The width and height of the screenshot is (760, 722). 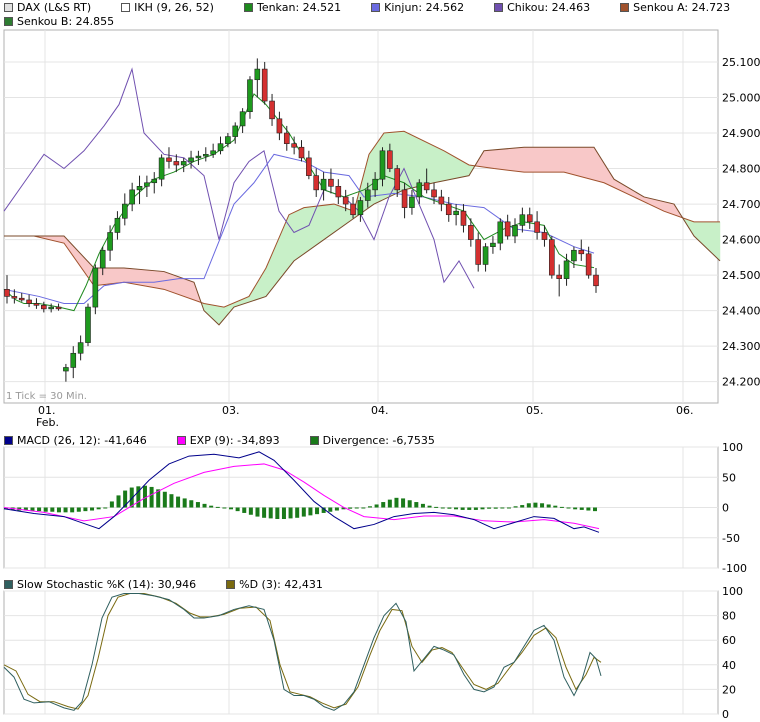 I want to click on x-tick-label: 01., so click(x=47, y=410).